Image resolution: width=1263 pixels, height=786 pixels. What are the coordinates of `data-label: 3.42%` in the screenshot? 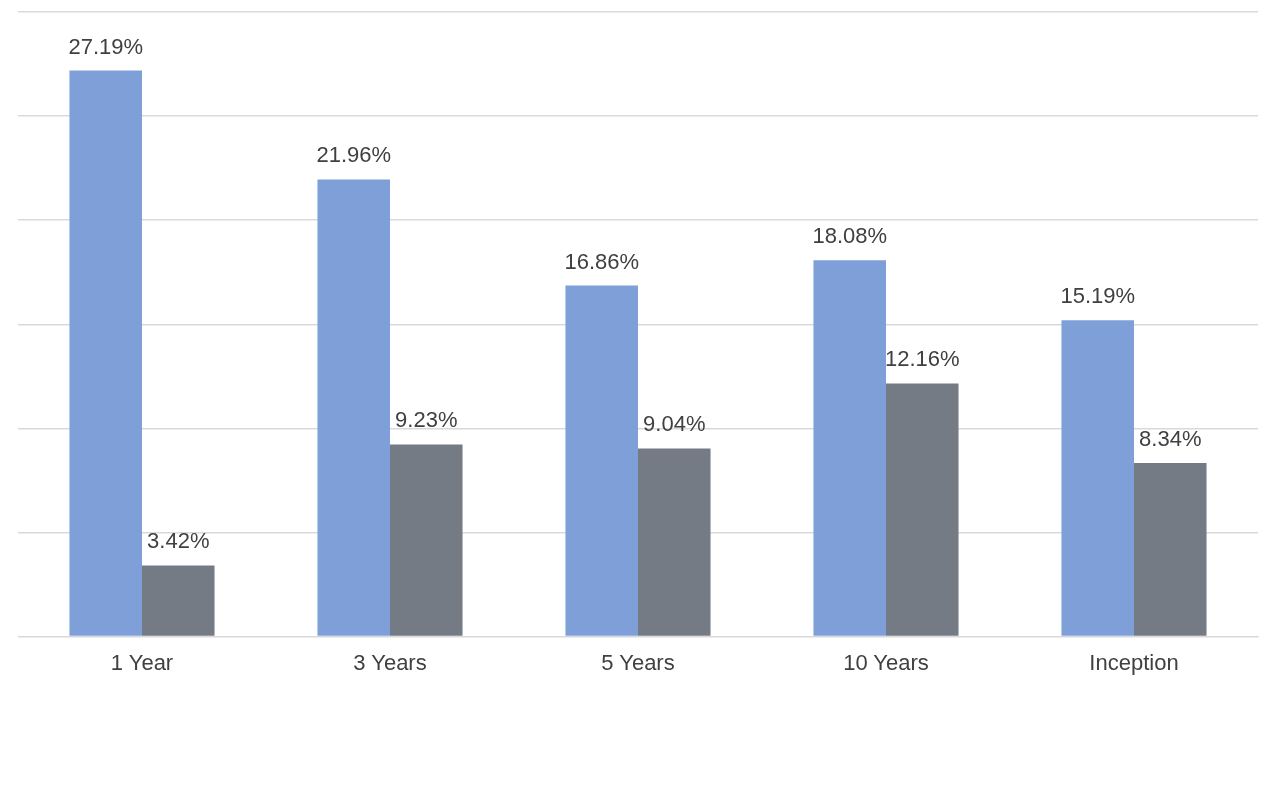 It's located at (178, 541).